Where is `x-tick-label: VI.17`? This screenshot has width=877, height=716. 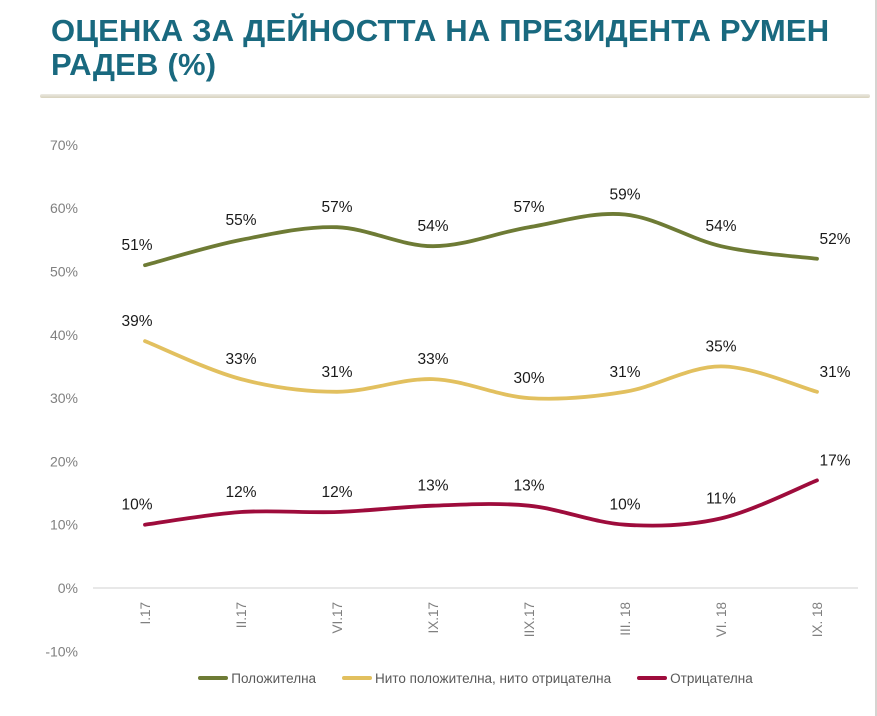
x-tick-label: VI.17 is located at coordinates (337, 618).